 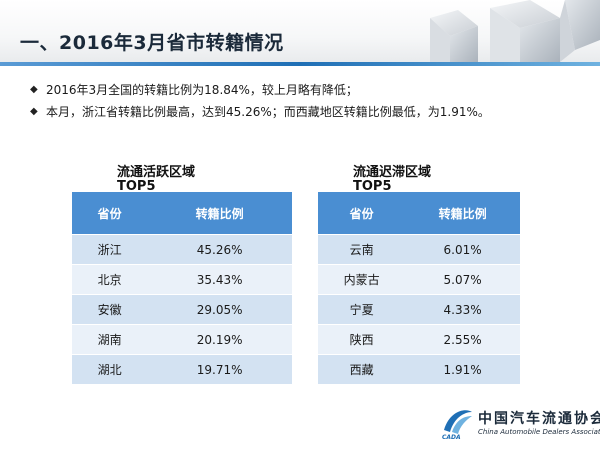 What do you see at coordinates (110, 309) in the screenshot?
I see `province-cell: 安徽` at bounding box center [110, 309].